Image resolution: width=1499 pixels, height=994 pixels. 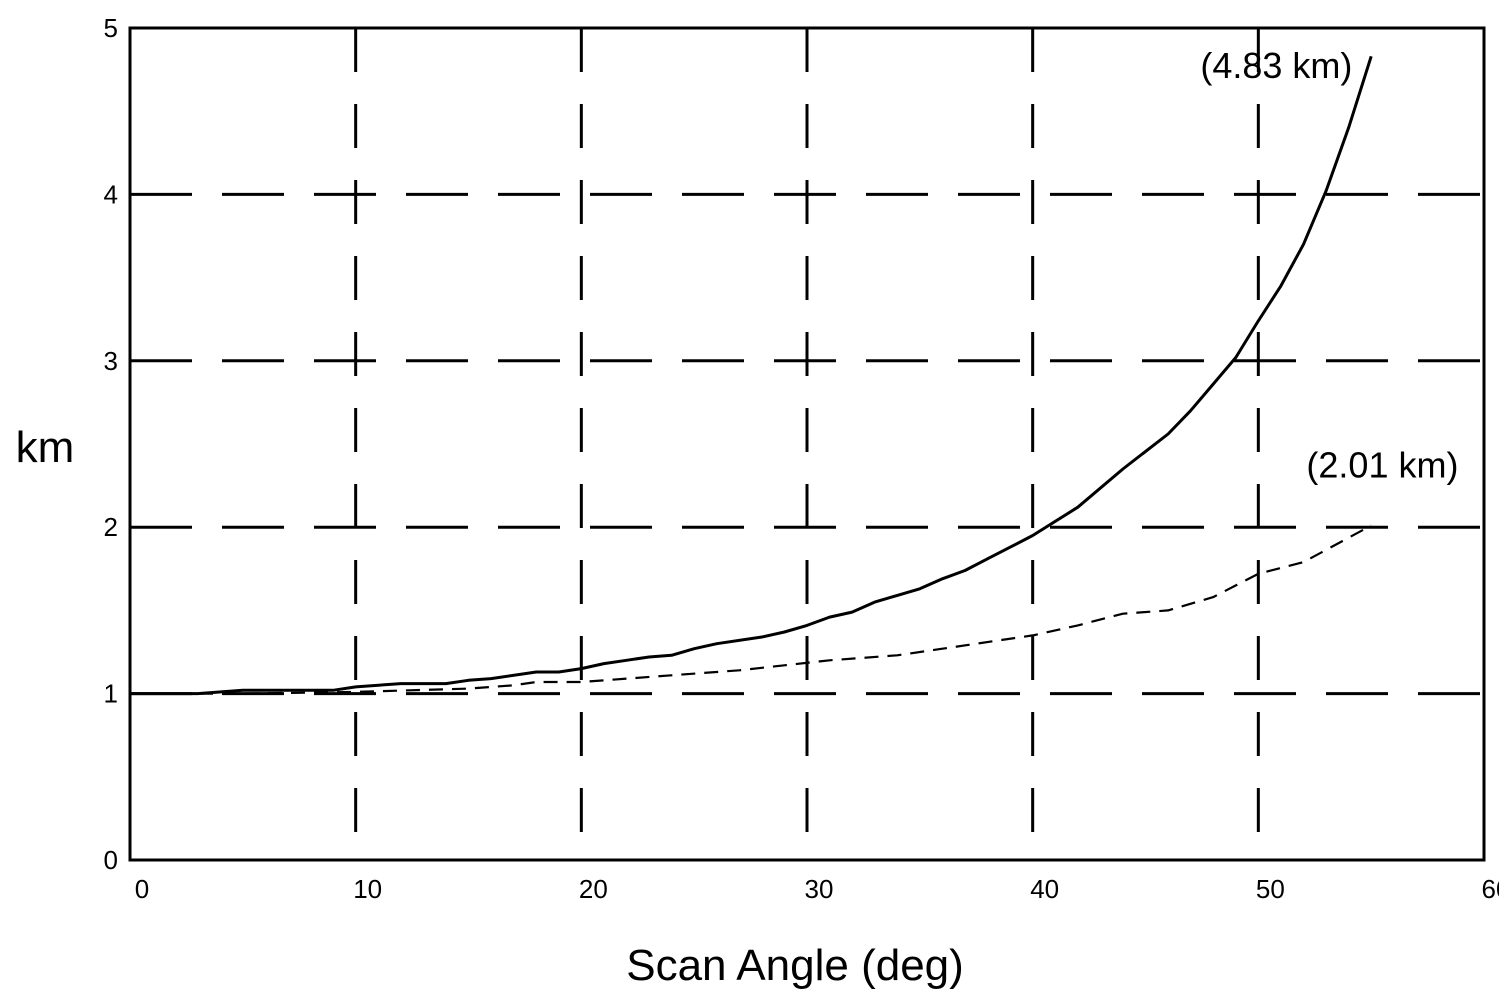 What do you see at coordinates (111, 28) in the screenshot?
I see `y-tick-label: 5` at bounding box center [111, 28].